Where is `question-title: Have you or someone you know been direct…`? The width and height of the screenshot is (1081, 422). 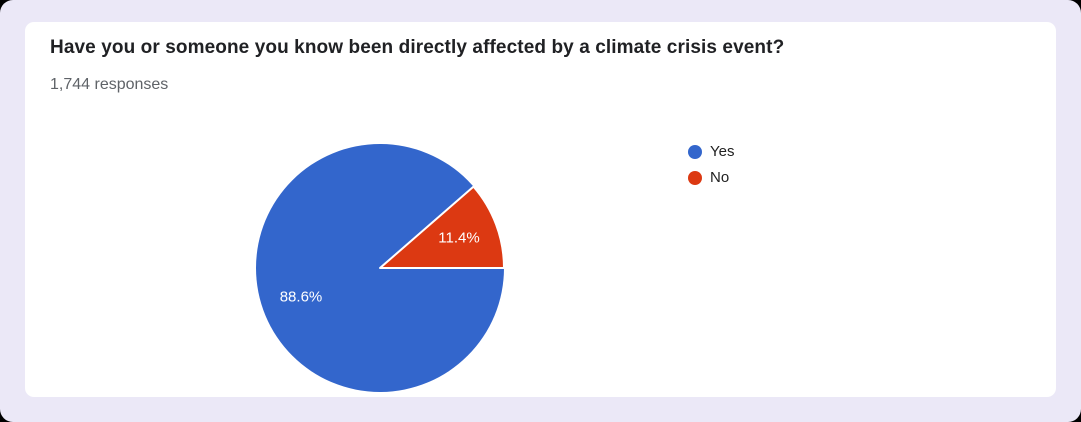 question-title: Have you or someone you know been direct… is located at coordinates (417, 47).